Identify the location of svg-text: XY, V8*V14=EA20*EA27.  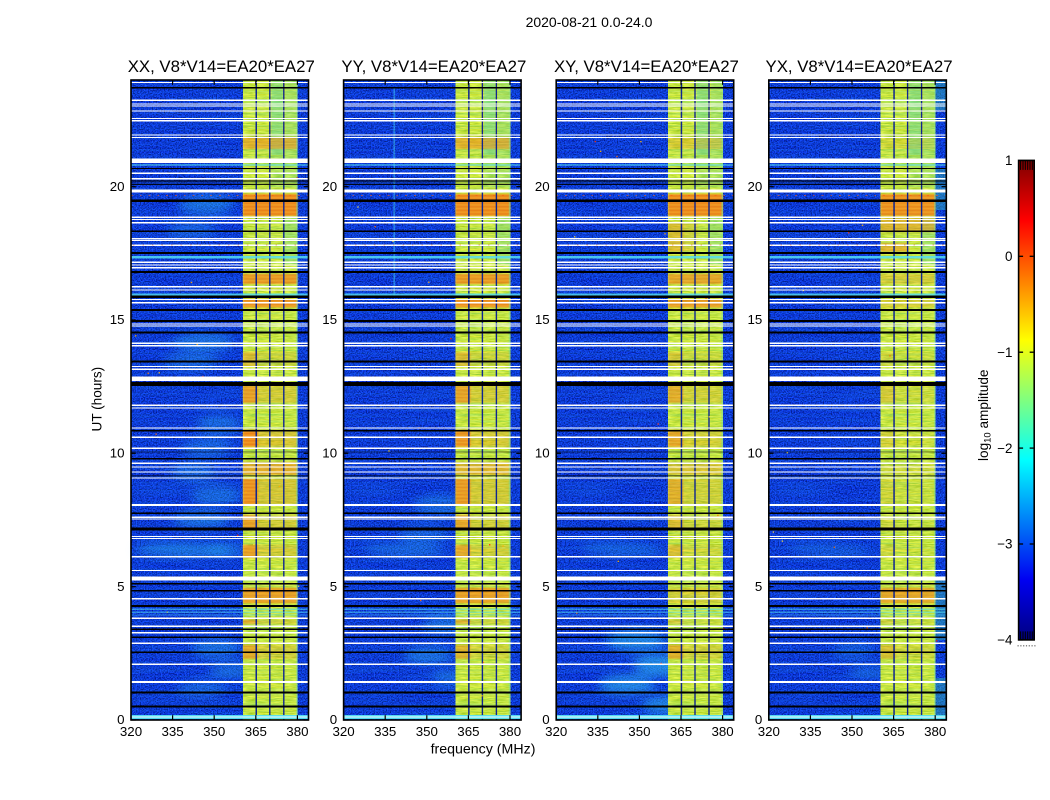
(646, 66).